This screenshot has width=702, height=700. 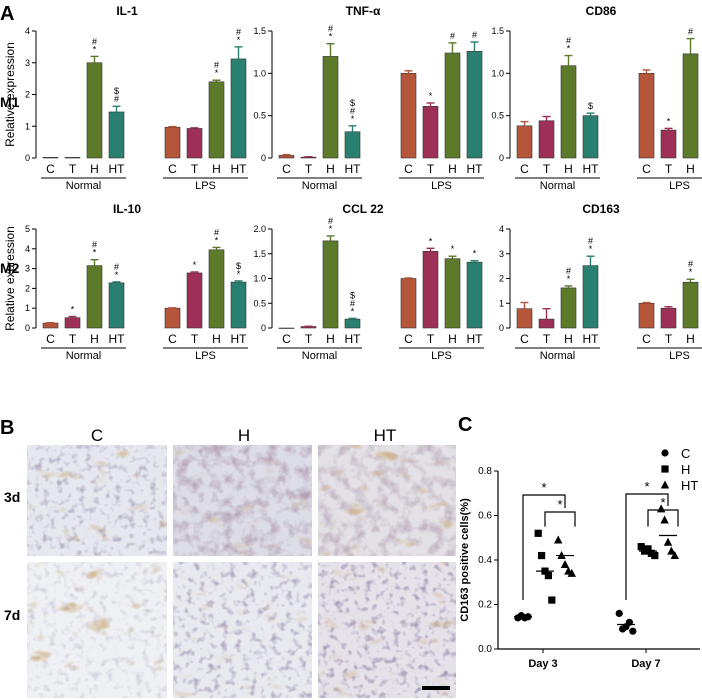 What do you see at coordinates (27, 308) in the screenshot?
I see `y-tick-label: 1` at bounding box center [27, 308].